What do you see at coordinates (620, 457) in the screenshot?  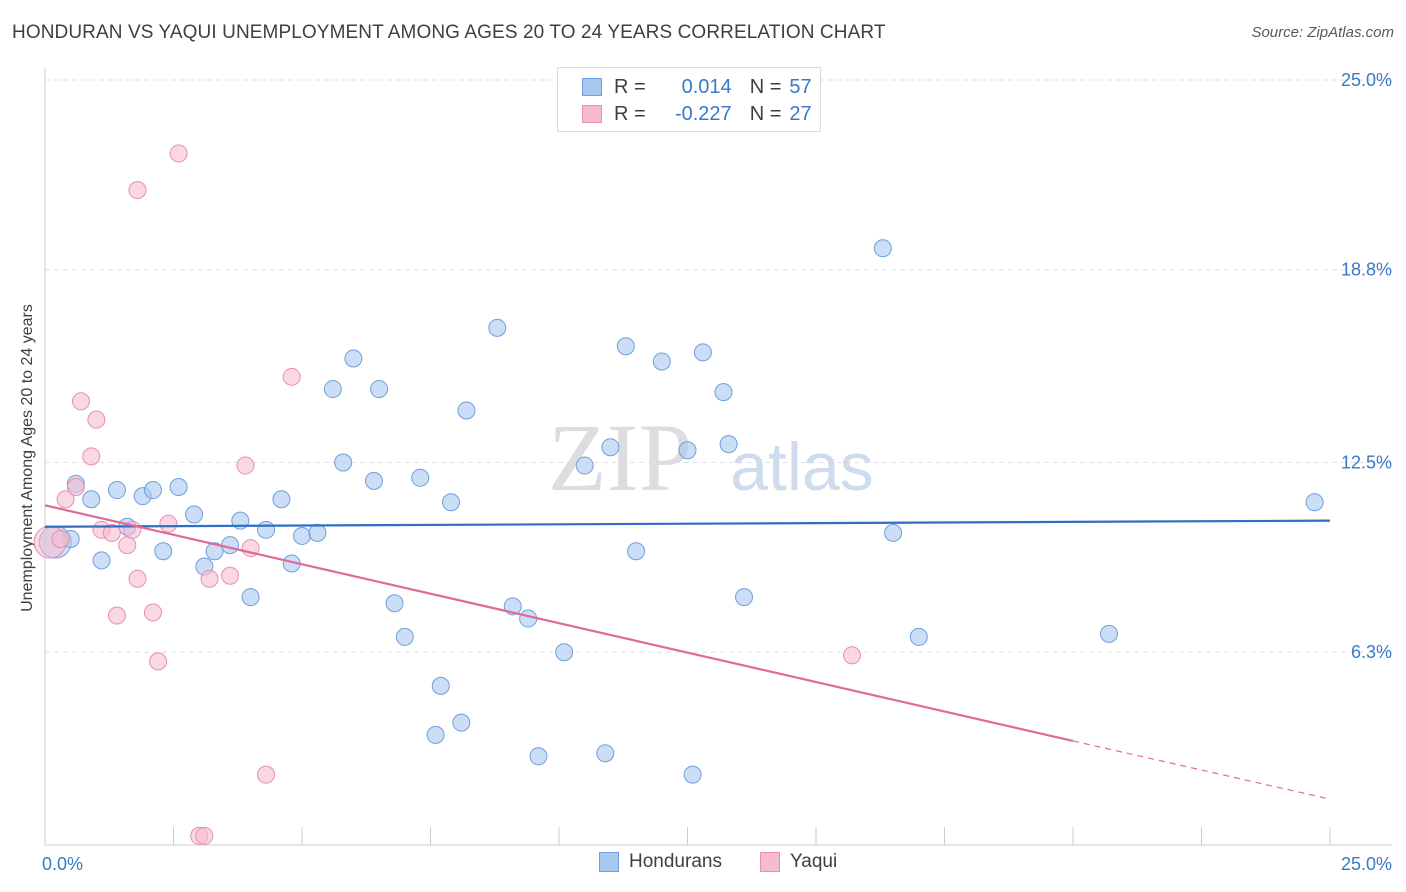 I see `watermark-zip: ZIP` at bounding box center [620, 457].